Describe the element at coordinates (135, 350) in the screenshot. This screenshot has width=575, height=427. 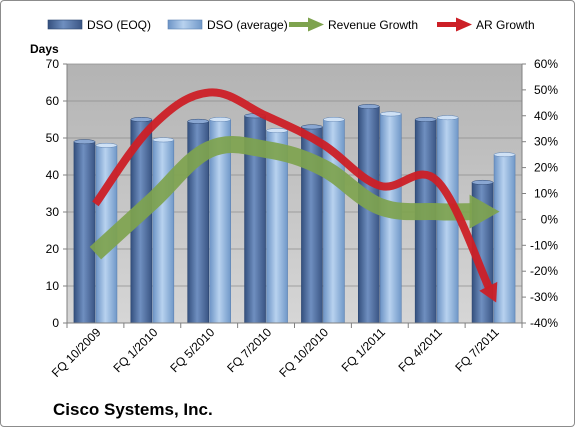
I see `x-tick-label: FQ 1/2010` at that location.